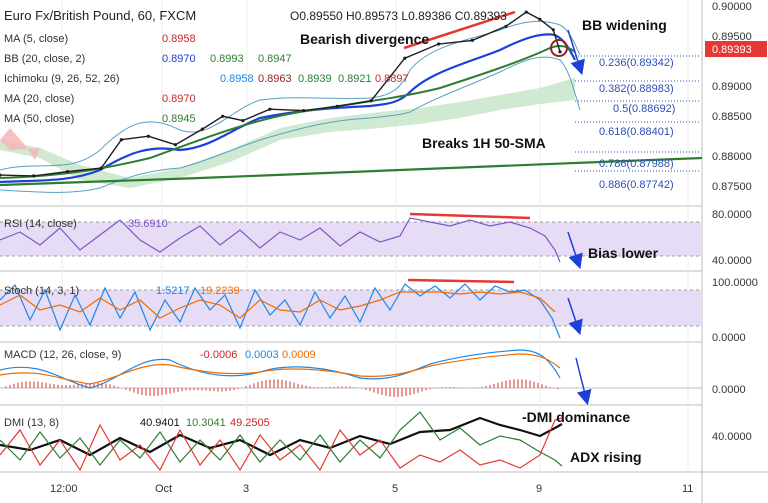 This screenshot has width=768, height=503. I want to click on price-tick: 0.88000, so click(732, 157).